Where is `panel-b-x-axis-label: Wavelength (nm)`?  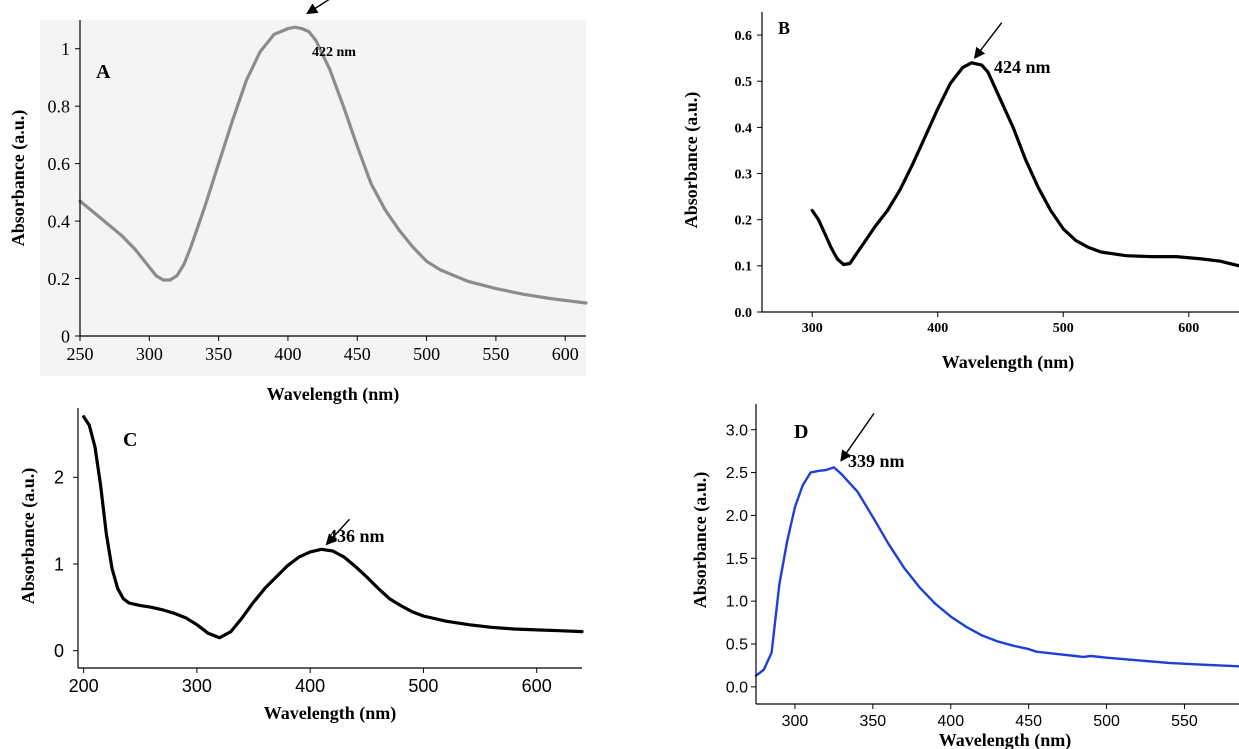
panel-b-x-axis-label: Wavelength (nm) is located at coordinates (1008, 362).